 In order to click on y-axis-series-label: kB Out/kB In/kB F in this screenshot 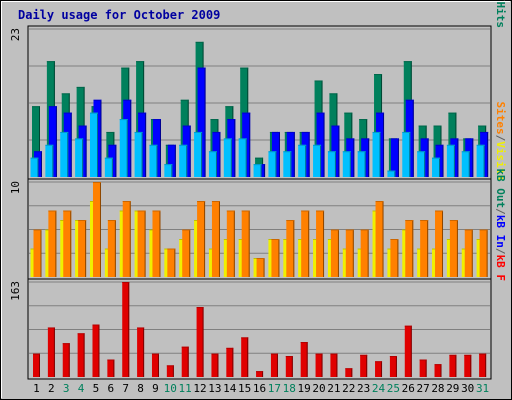, I will do `click(500, 224)`.